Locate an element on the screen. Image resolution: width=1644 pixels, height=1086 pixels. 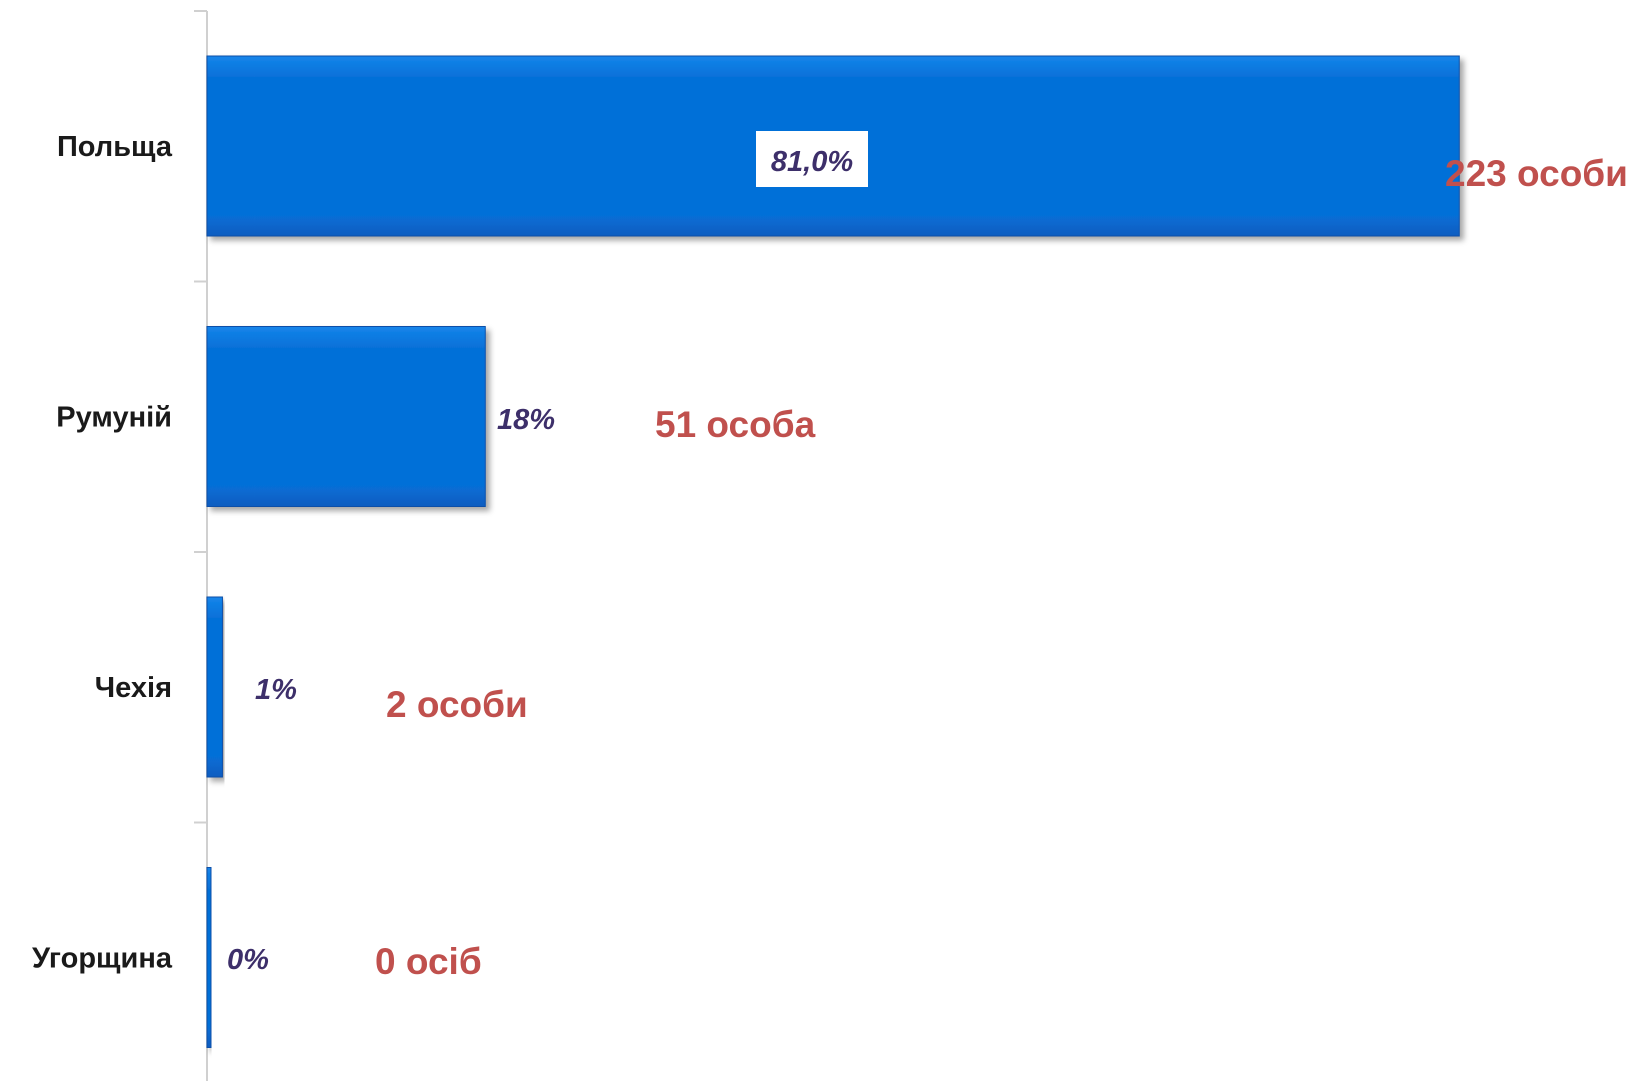
category-label: Румуній is located at coordinates (114, 418).